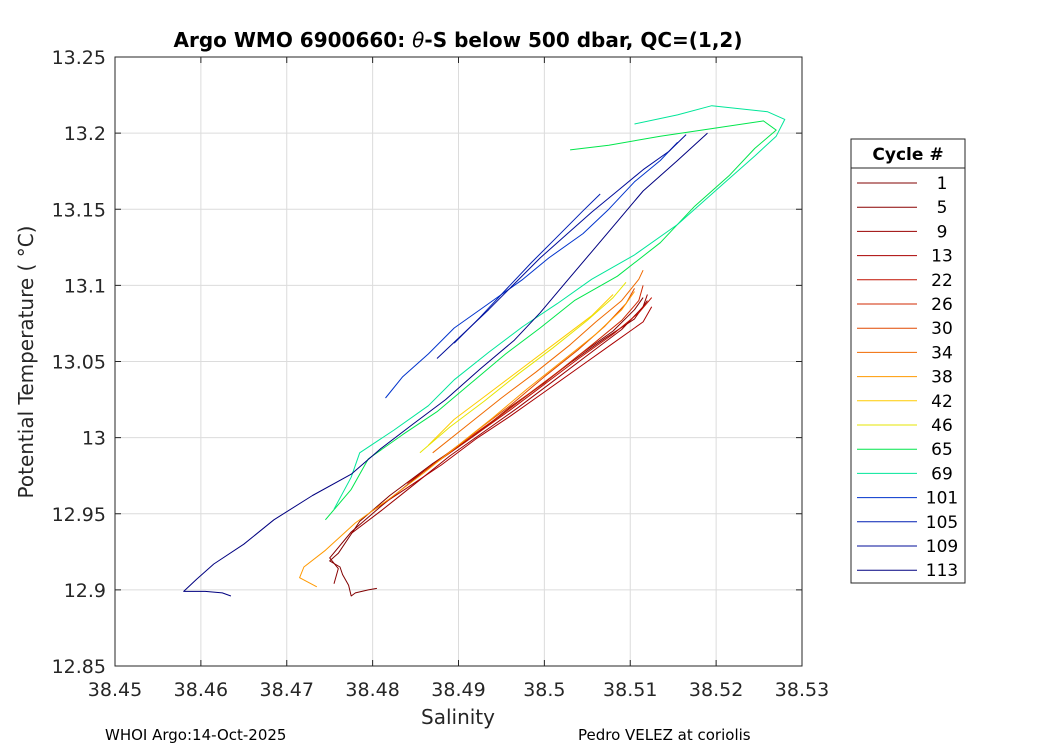  What do you see at coordinates (942, 305) in the screenshot?
I see `legend-label-cycle-26: 26` at bounding box center [942, 305].